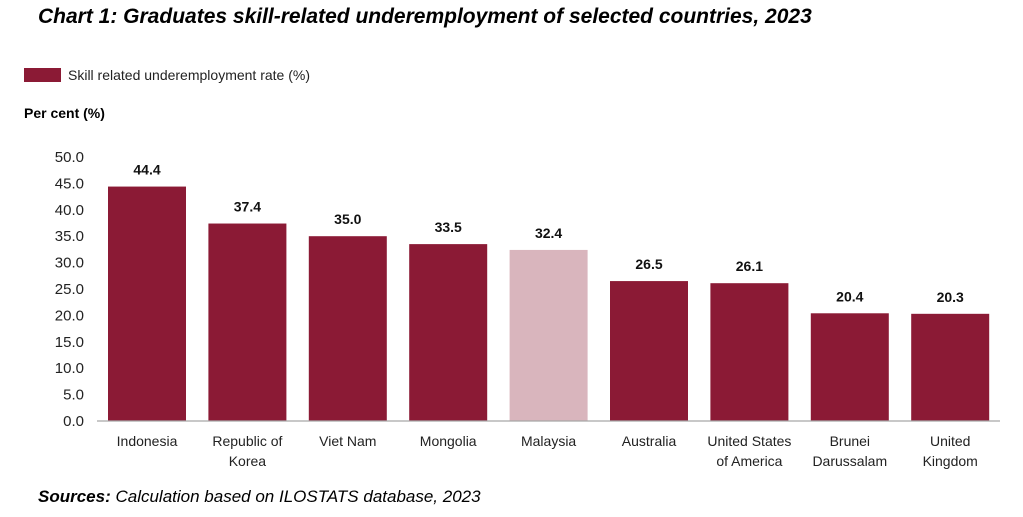 This screenshot has height=517, width=1023. What do you see at coordinates (189, 75) in the screenshot?
I see `legend-label: Skill related underemployment rate (%)` at bounding box center [189, 75].